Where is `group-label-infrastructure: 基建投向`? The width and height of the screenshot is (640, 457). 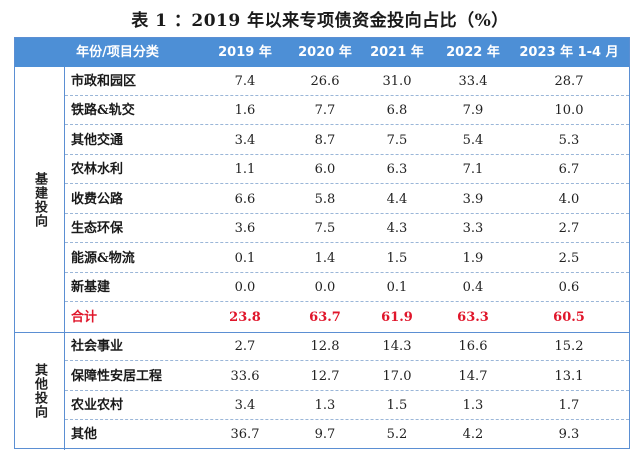 group-label-infrastructure: 基建投向 is located at coordinates (39, 199).